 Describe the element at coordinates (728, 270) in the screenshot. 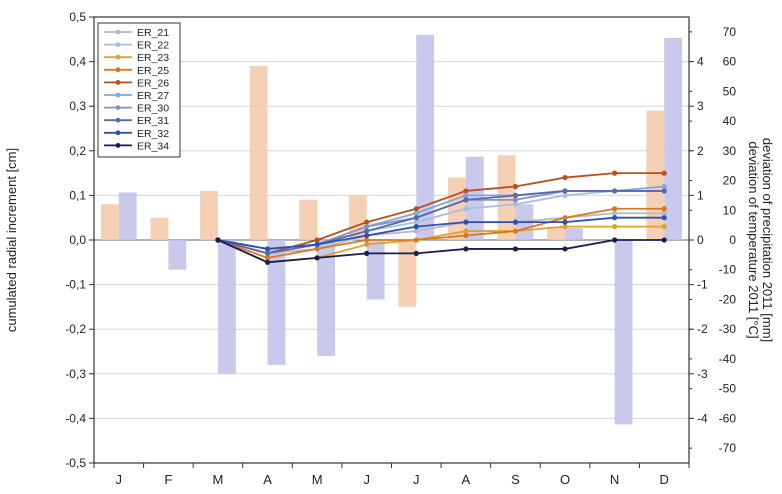

I see `y-right-precipitation-tick-label: -10` at that location.